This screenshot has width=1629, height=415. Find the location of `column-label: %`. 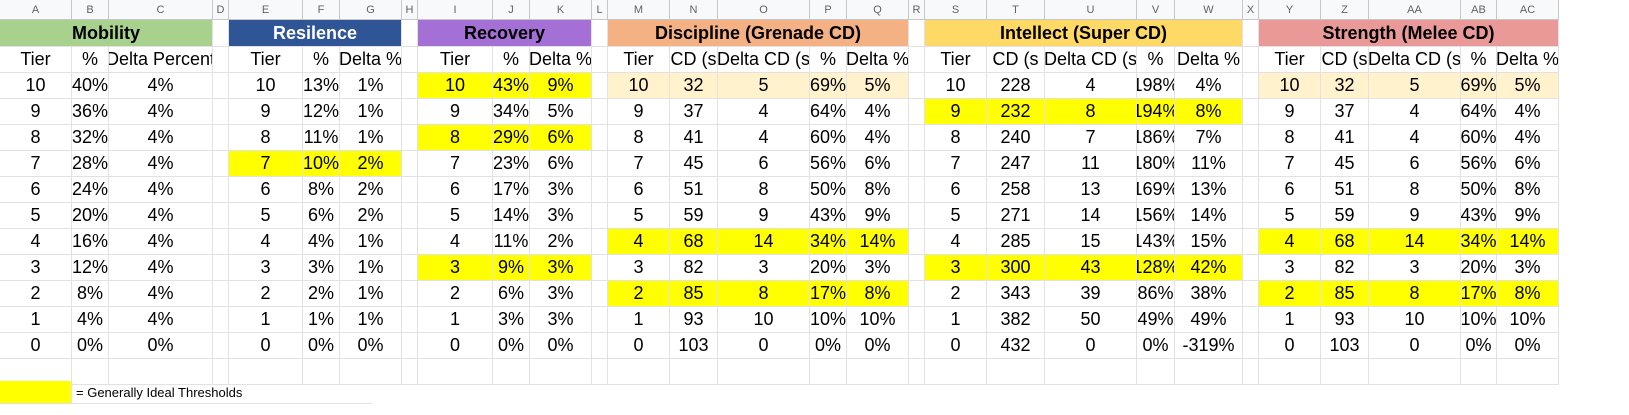

column-label: % is located at coordinates (1156, 60).